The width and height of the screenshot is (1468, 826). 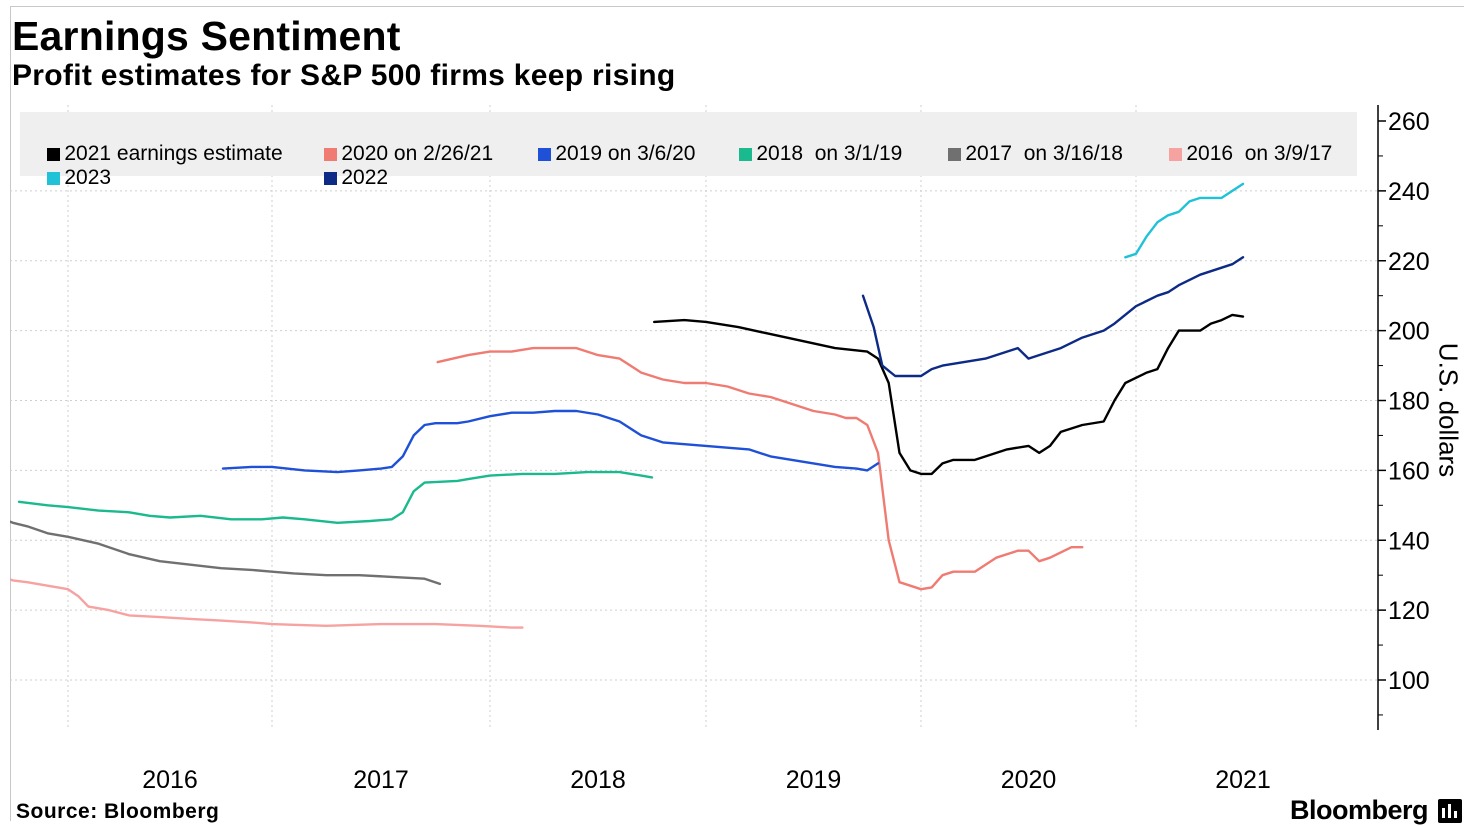 I want to click on y-tick-label: 180, so click(x=1409, y=402).